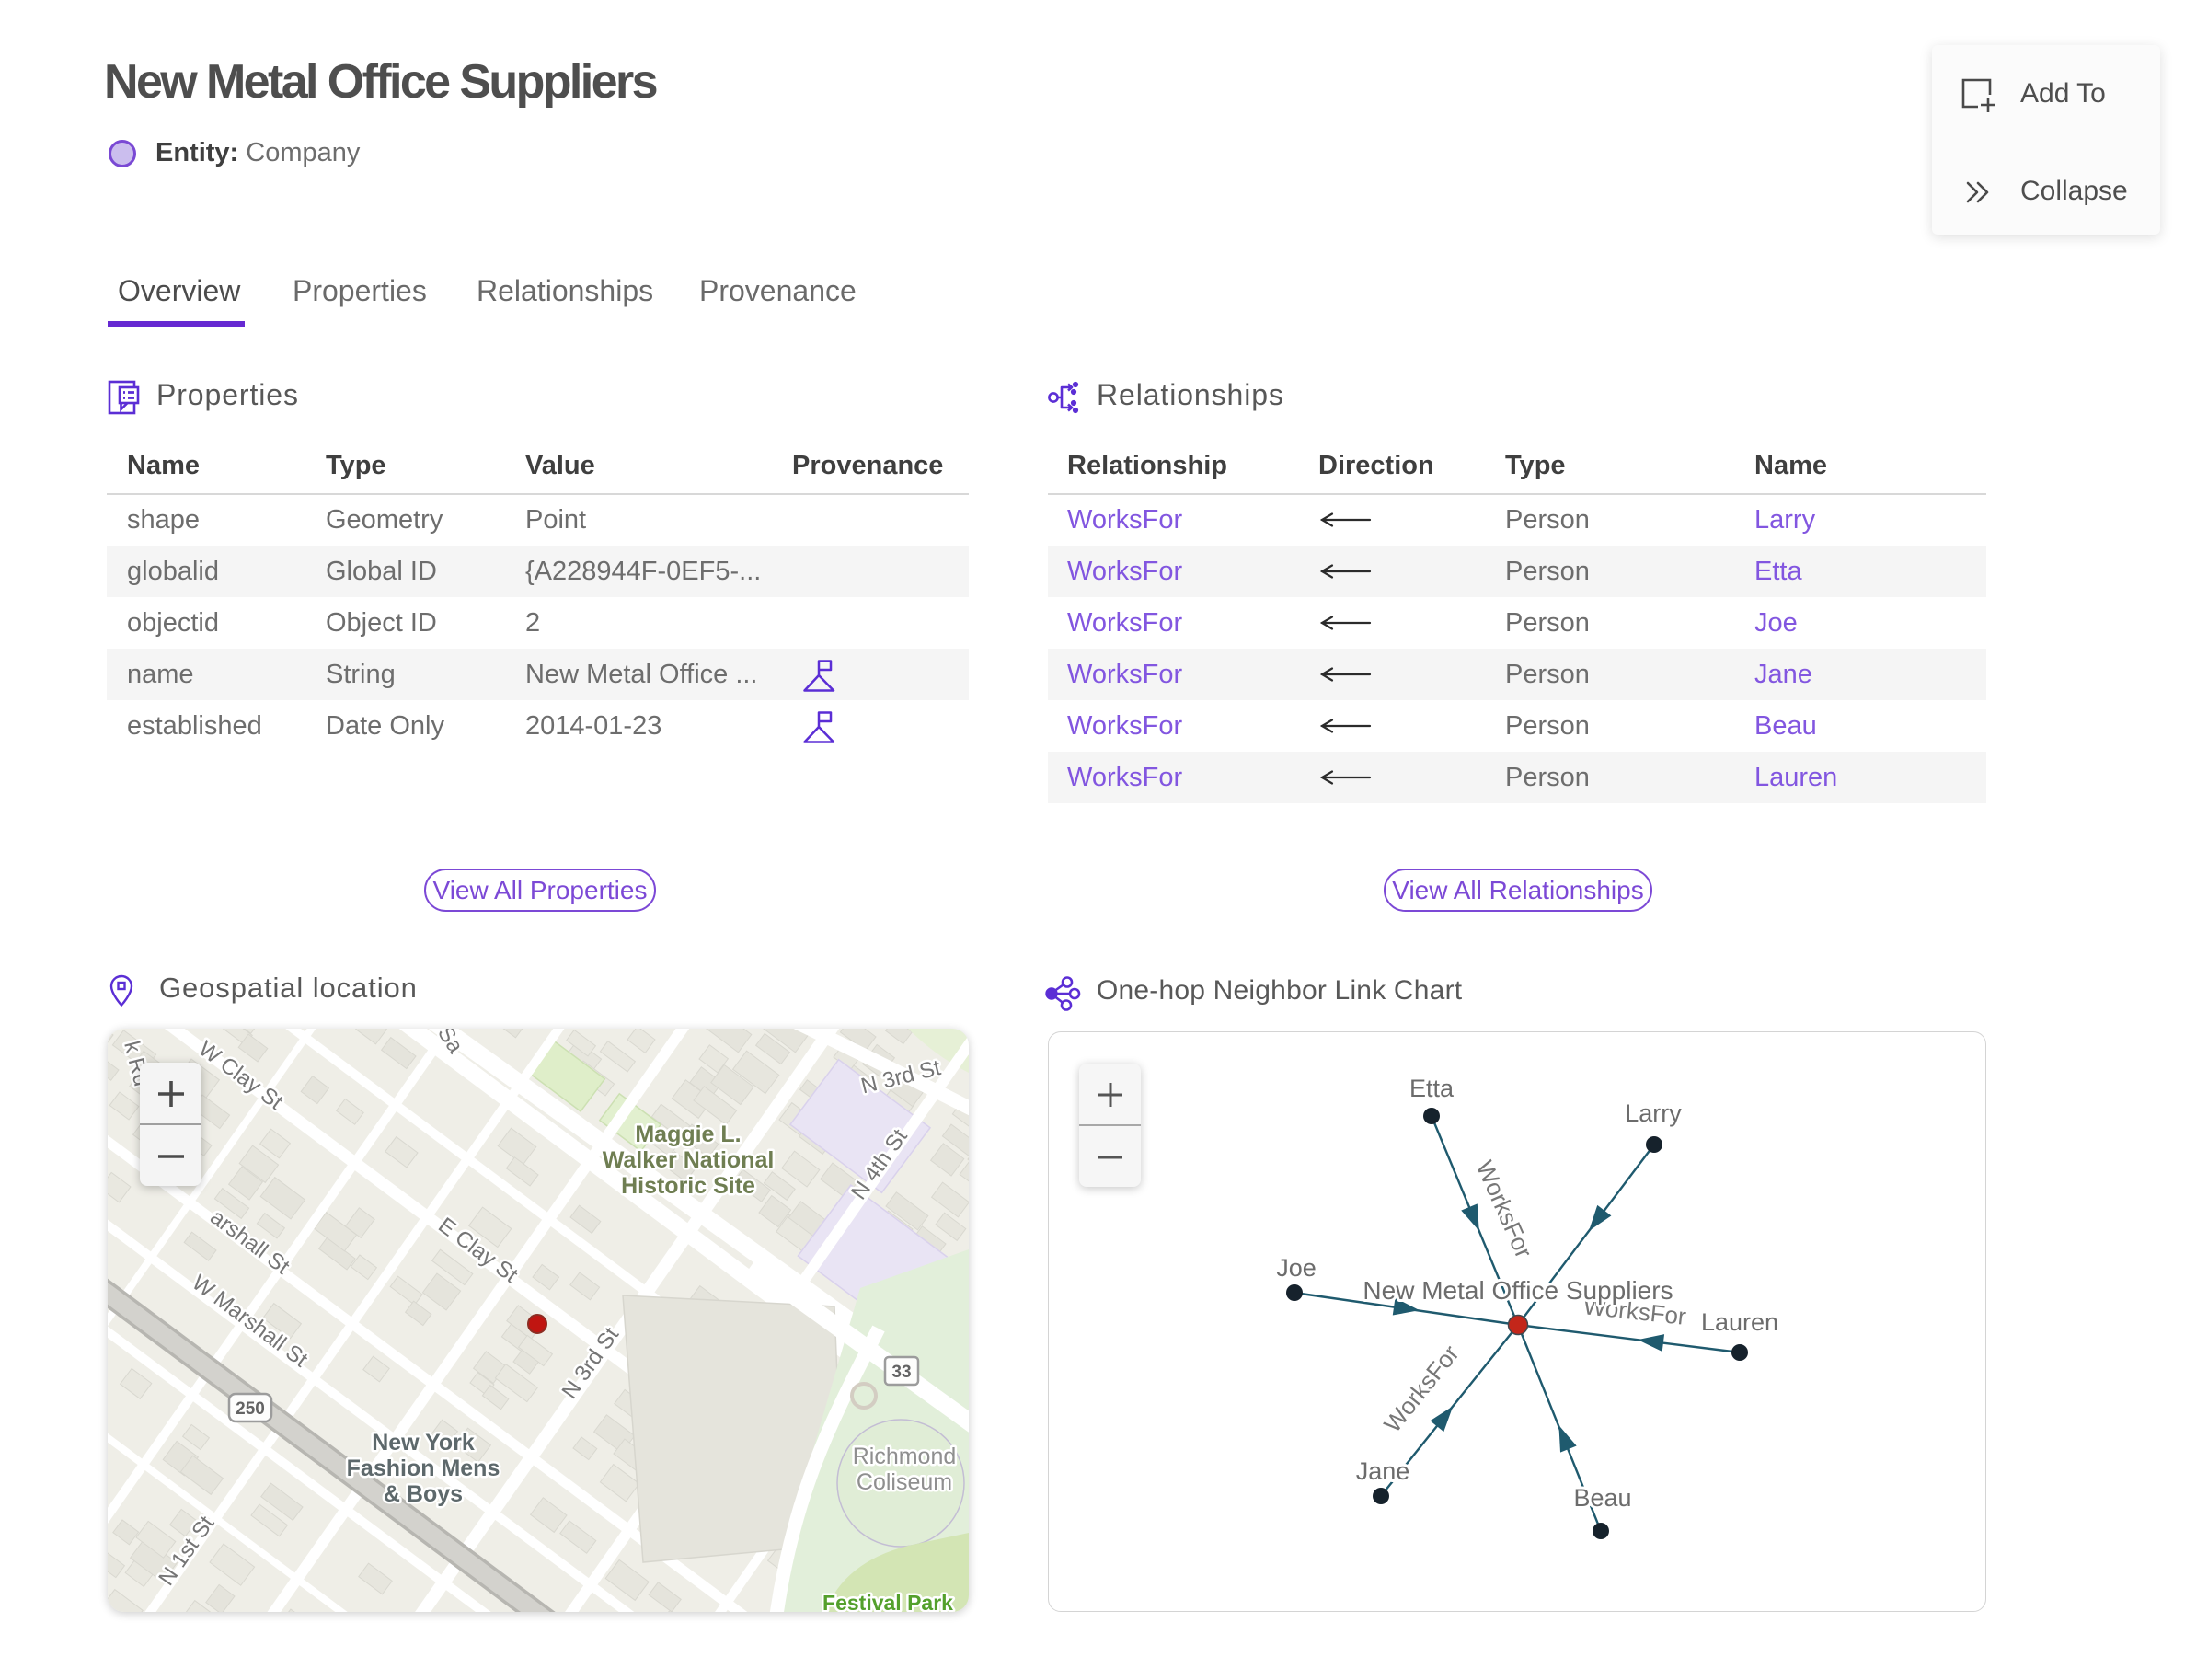 This screenshot has width=2208, height=1680. What do you see at coordinates (1432, 1088) in the screenshot?
I see `svg-text: Etta` at bounding box center [1432, 1088].